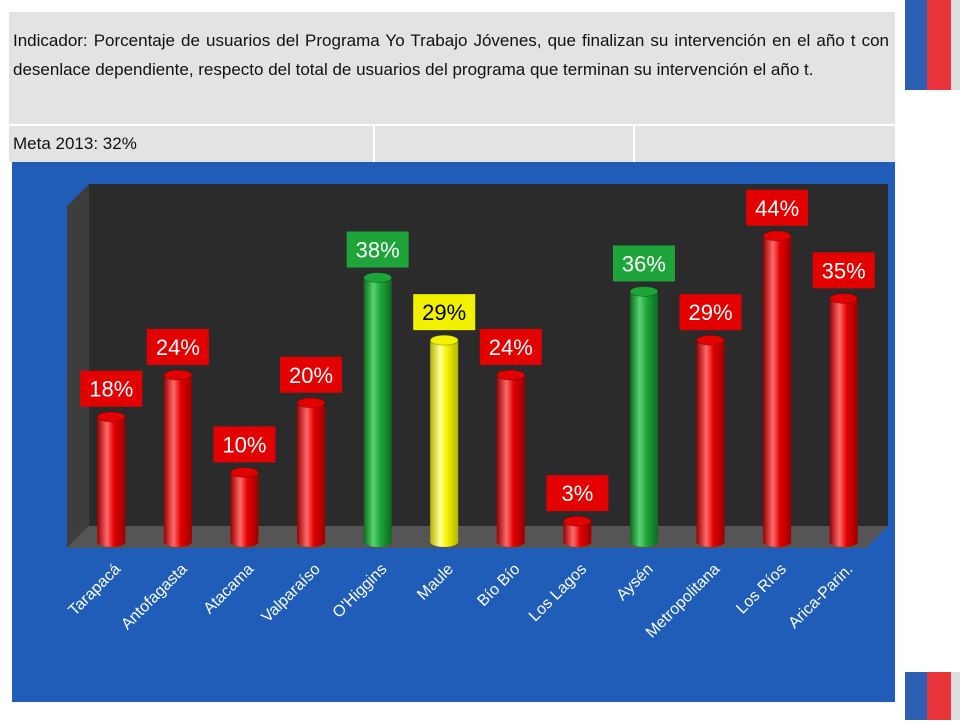 The width and height of the screenshot is (960, 725). I want to click on category-label: Antofagasta, so click(154, 597).